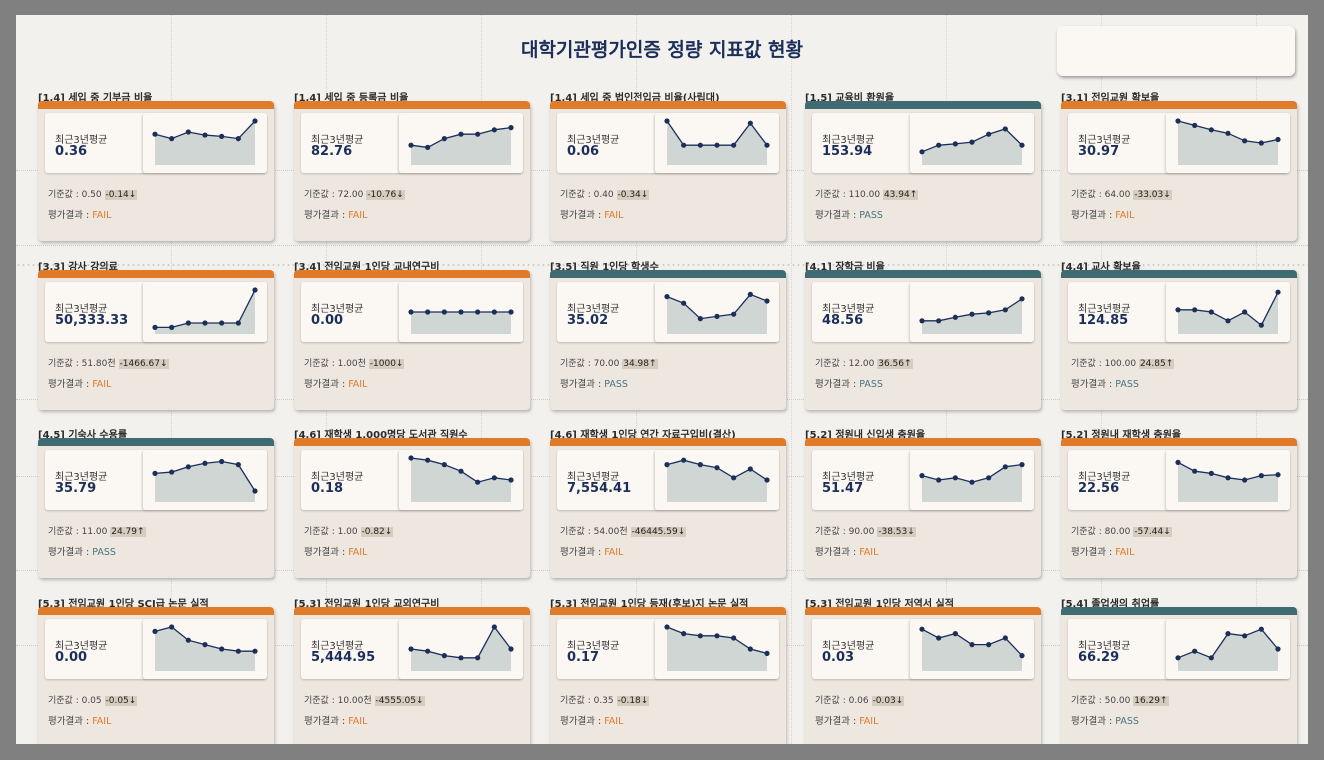 The height and width of the screenshot is (760, 1324). Describe the element at coordinates (335, 195) in the screenshot. I see `base-value: 기준값 : 72.00` at that location.